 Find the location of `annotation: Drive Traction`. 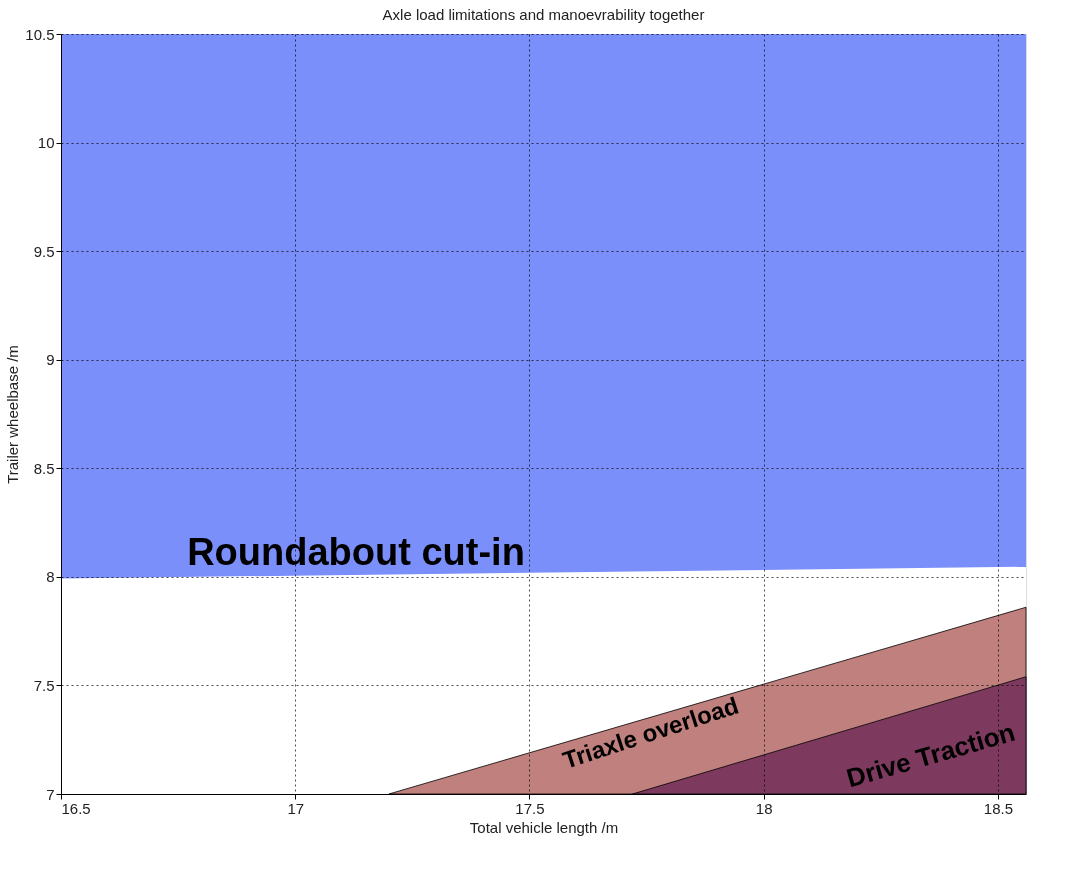

annotation: Drive Traction is located at coordinates (931, 755).